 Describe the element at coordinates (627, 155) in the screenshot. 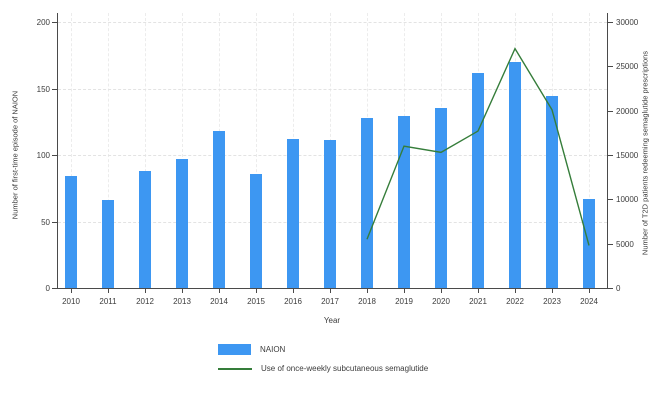

I see `right-tick-label: 15000` at that location.